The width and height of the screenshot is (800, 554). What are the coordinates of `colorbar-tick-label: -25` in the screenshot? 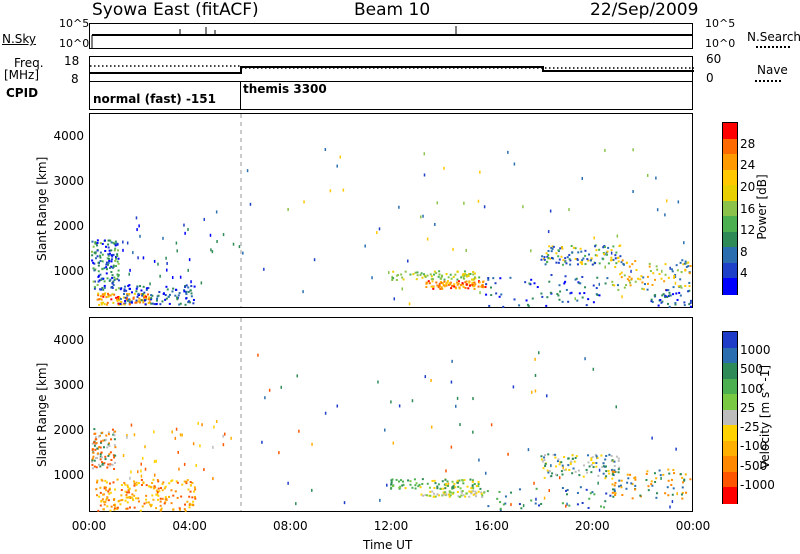 It's located at (750, 427).